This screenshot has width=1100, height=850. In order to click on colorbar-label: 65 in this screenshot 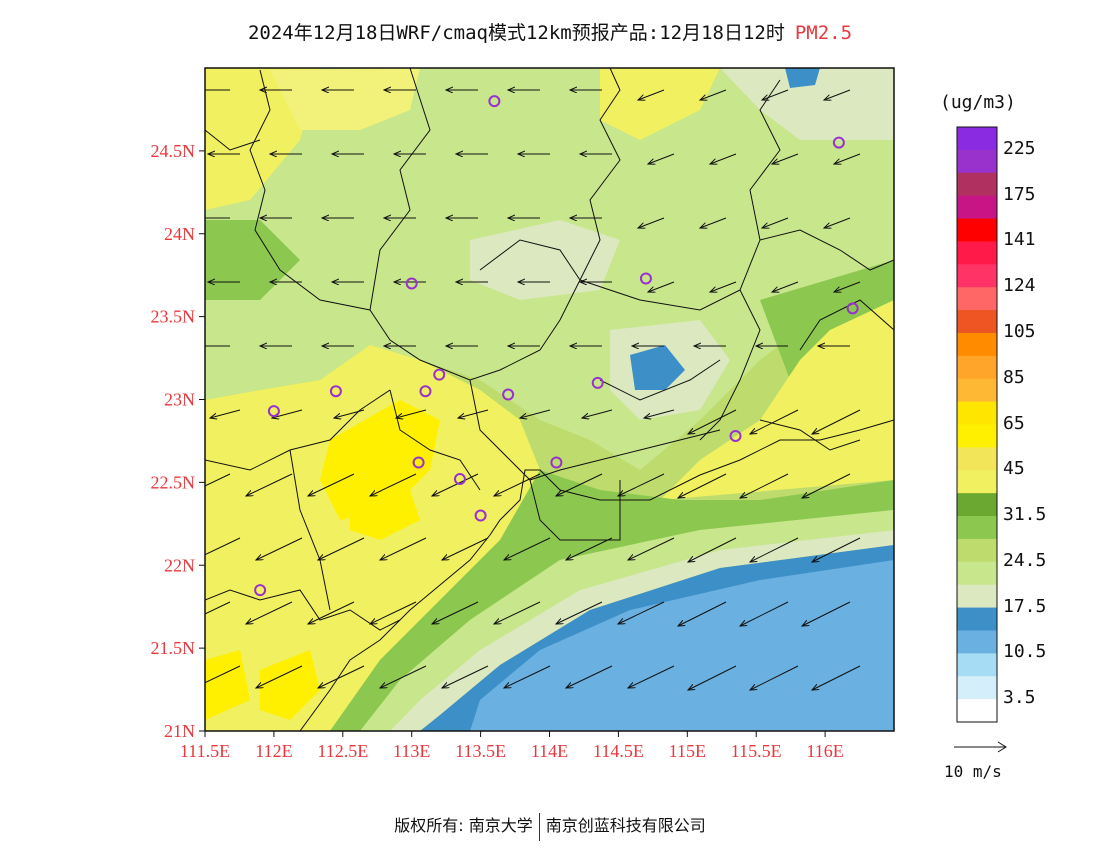, I will do `click(1014, 423)`.